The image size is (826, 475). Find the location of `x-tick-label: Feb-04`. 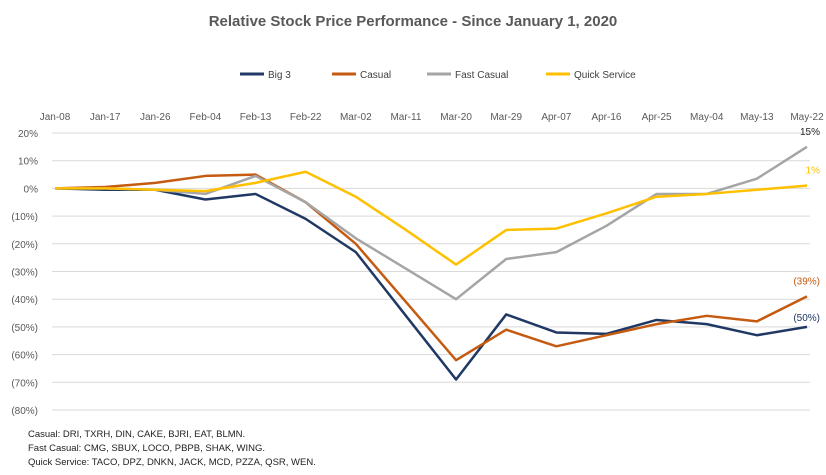

x-tick-label: Feb-04 is located at coordinates (206, 117).